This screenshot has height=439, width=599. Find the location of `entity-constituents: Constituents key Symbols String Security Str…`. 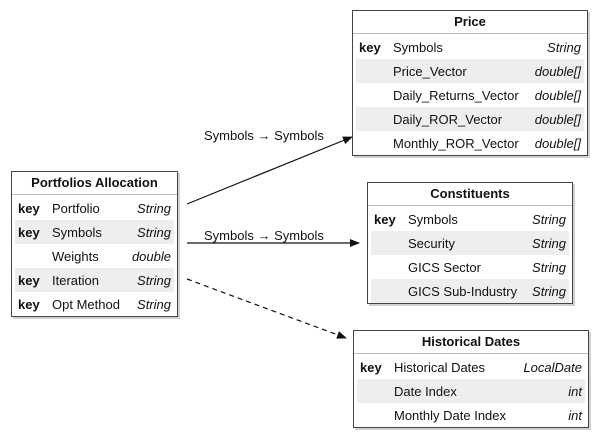

entity-constituents: Constituents key Symbols String Security Str… is located at coordinates (470, 243).